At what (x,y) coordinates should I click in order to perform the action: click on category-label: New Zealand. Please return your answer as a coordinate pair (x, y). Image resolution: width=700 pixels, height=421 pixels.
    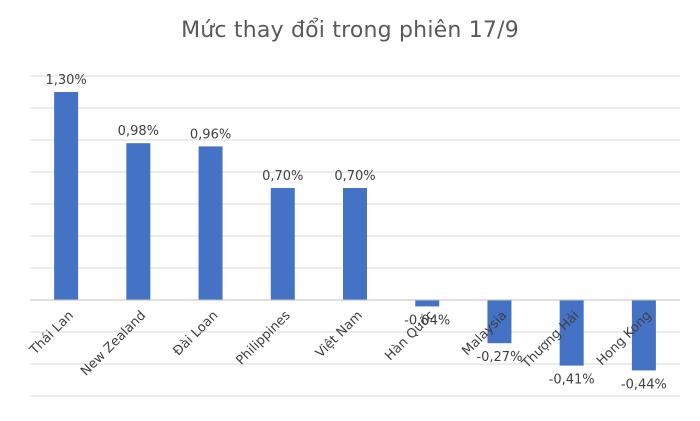
    Looking at the image, I should click on (113, 343).